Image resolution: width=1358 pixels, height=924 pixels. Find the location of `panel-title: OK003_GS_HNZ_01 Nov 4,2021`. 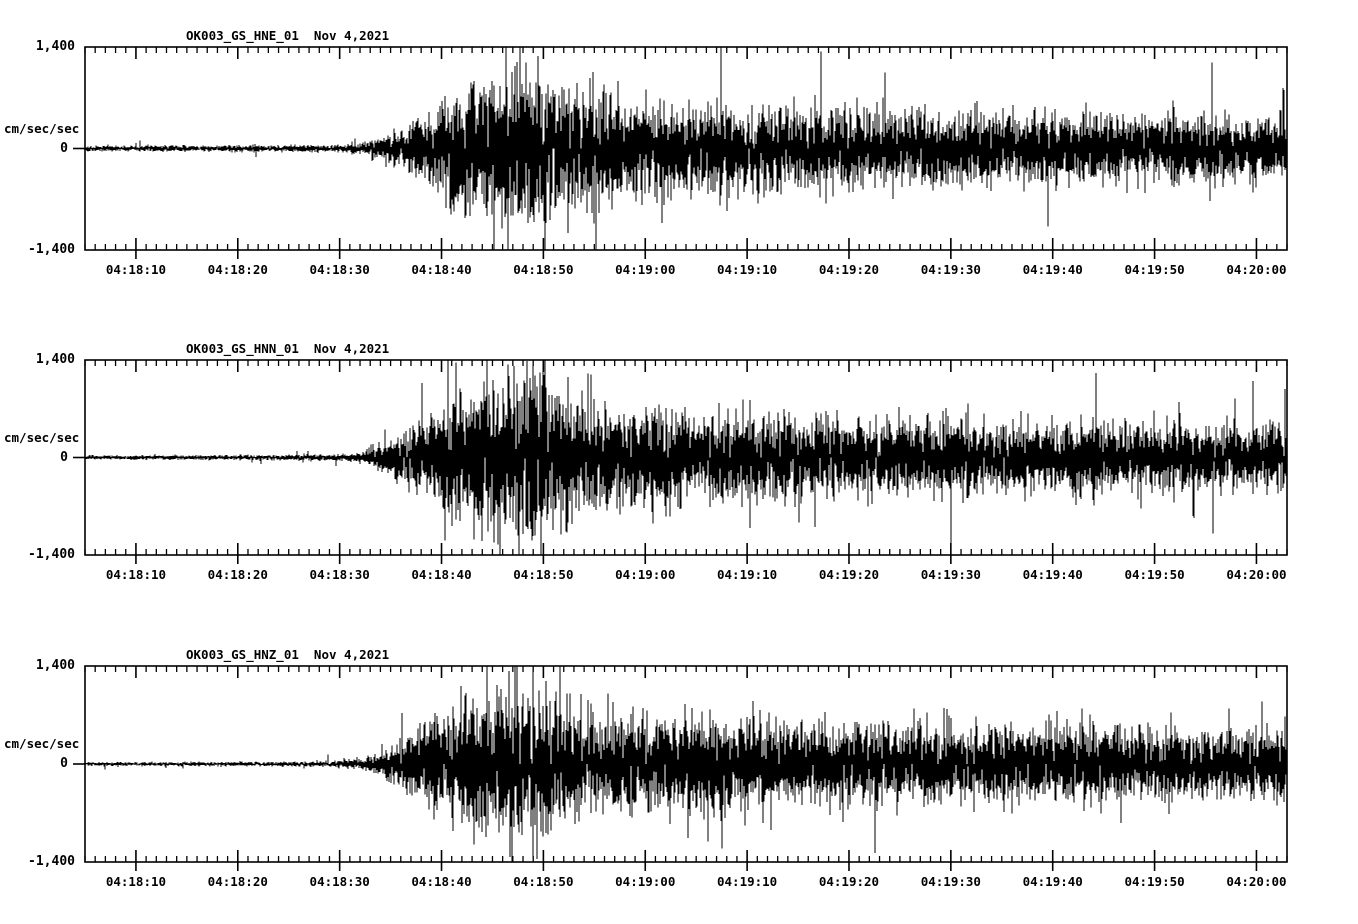

panel-title: OK003_GS_HNZ_01 Nov 4,2021 is located at coordinates (288, 654).